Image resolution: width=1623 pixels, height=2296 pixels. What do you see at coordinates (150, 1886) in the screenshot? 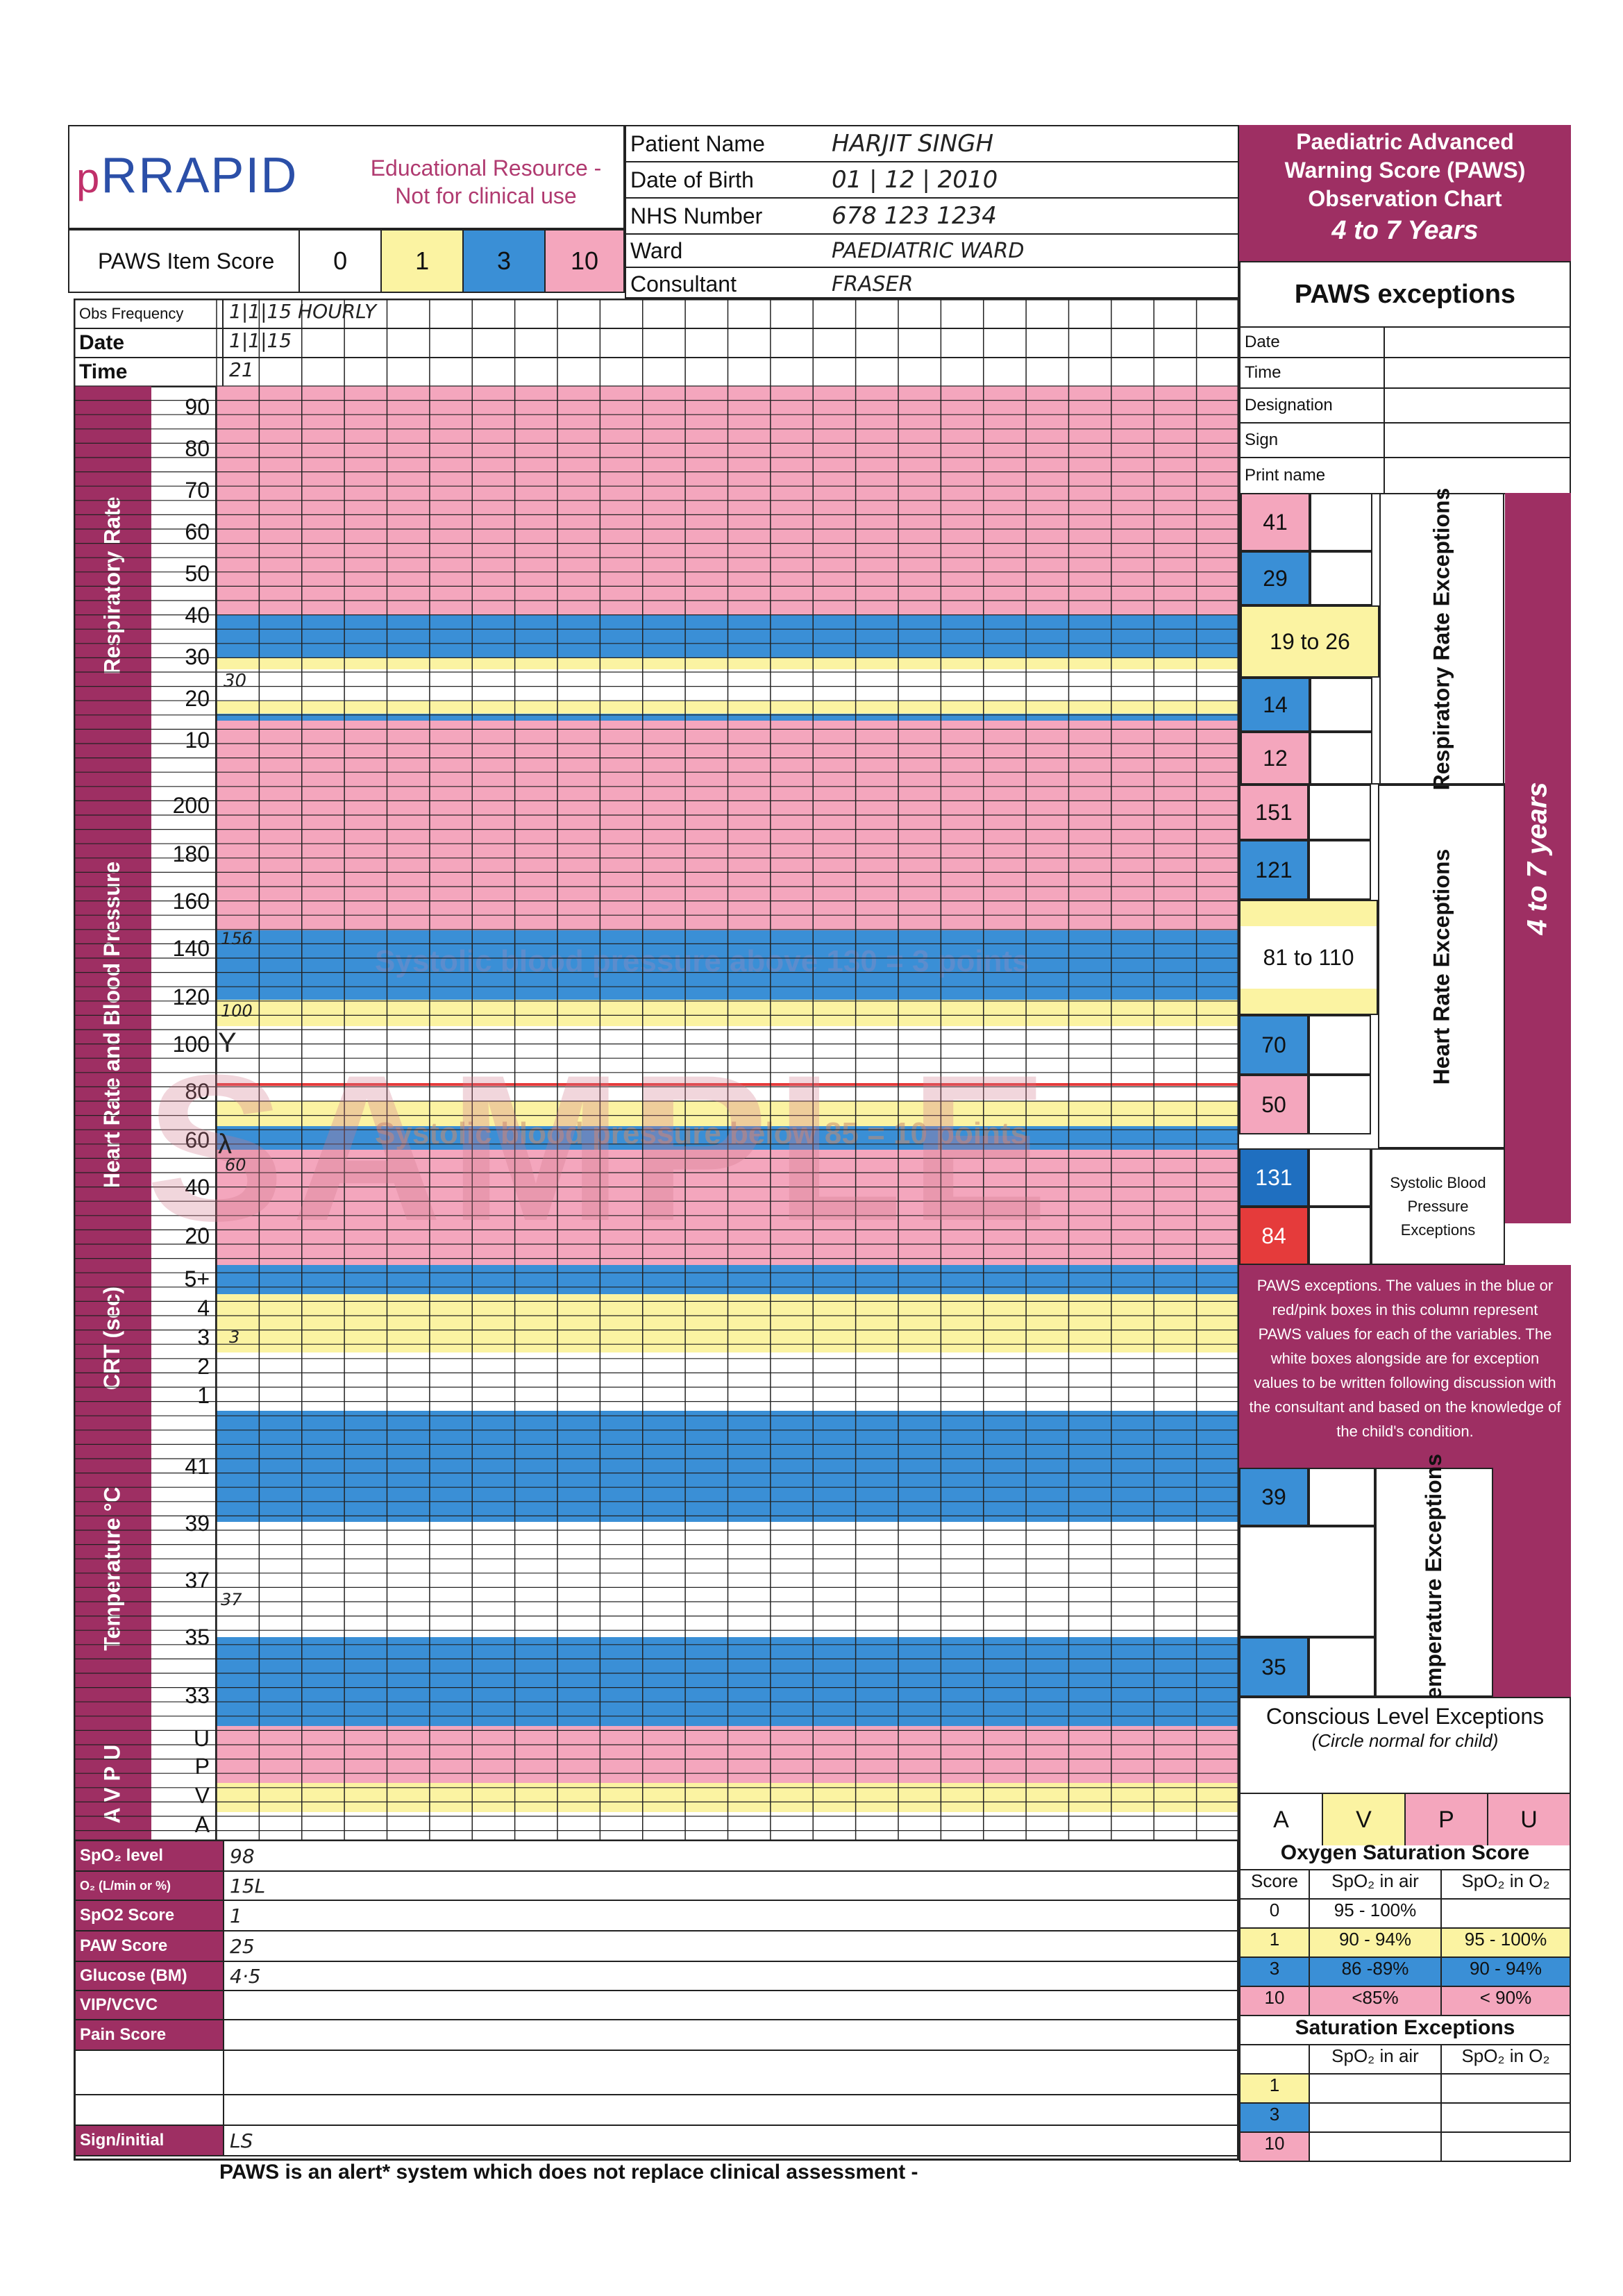
I see `bottom-row-label: O₂ (L/min or %)` at bounding box center [150, 1886].